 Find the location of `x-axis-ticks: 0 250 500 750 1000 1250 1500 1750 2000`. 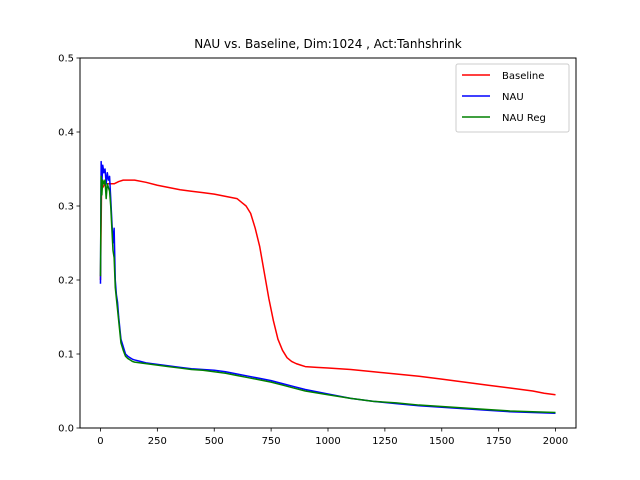

x-axis-ticks: 0 250 500 750 1000 1250 1500 1750 2000 is located at coordinates (332, 437).